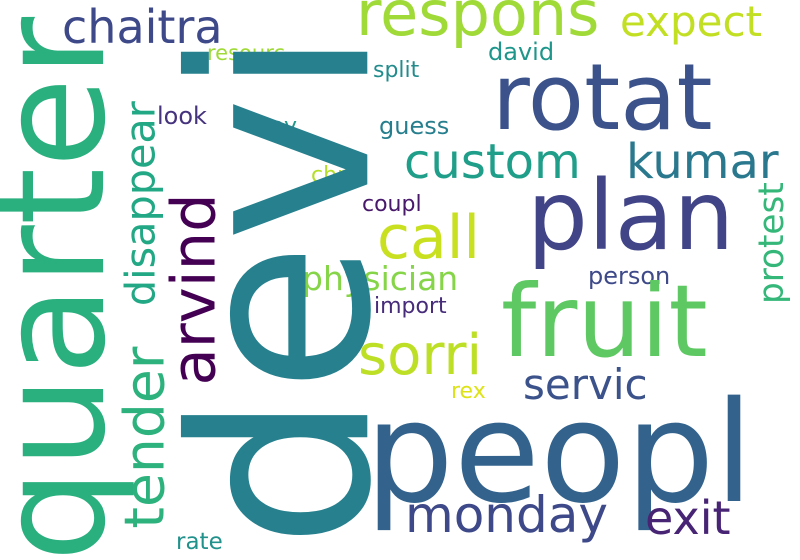 Image resolution: width=800 pixels, height=560 pixels. Describe the element at coordinates (492, 162) in the screenshot. I see `word-custom: custom` at that location.